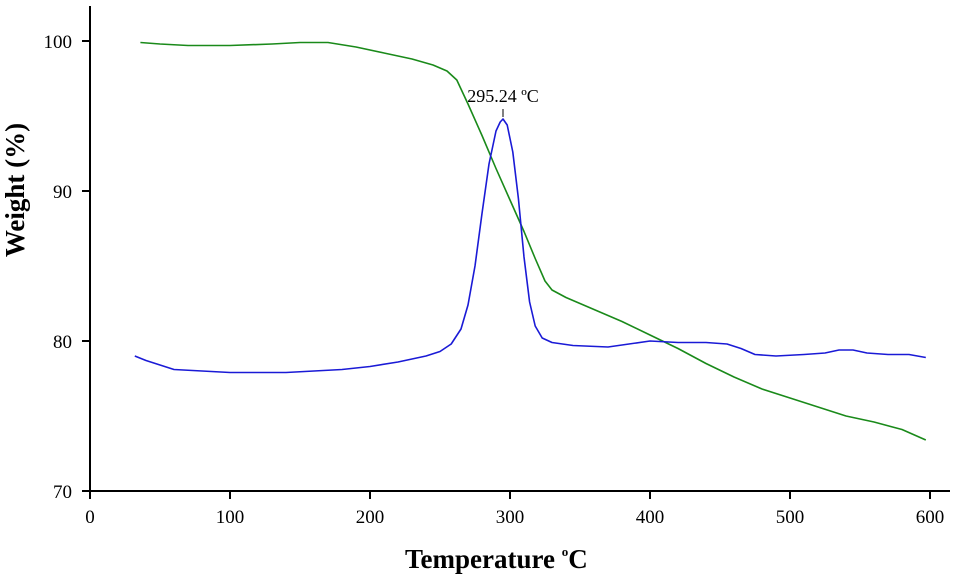 The height and width of the screenshot is (581, 956). What do you see at coordinates (58, 42) in the screenshot?
I see `y-tick-label: 100` at bounding box center [58, 42].